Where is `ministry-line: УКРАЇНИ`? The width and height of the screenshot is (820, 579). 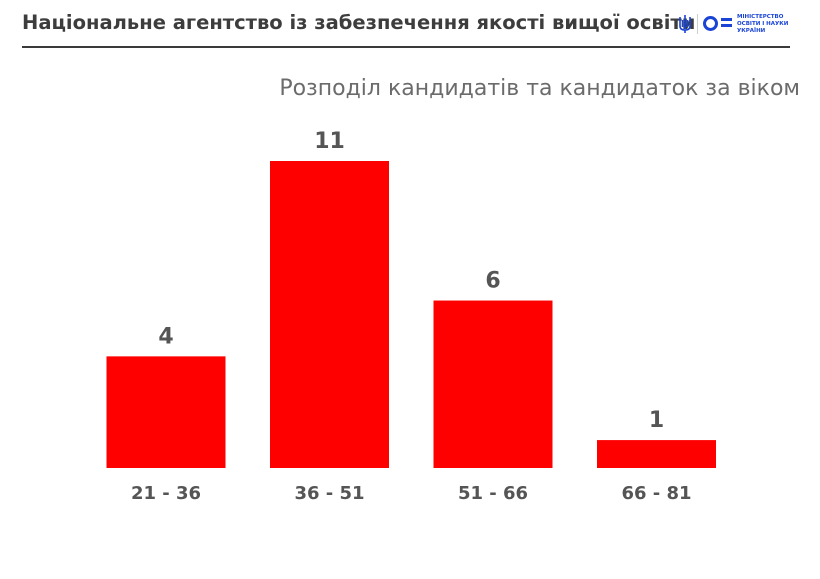
ministry-line: УКРАЇНИ is located at coordinates (751, 31).